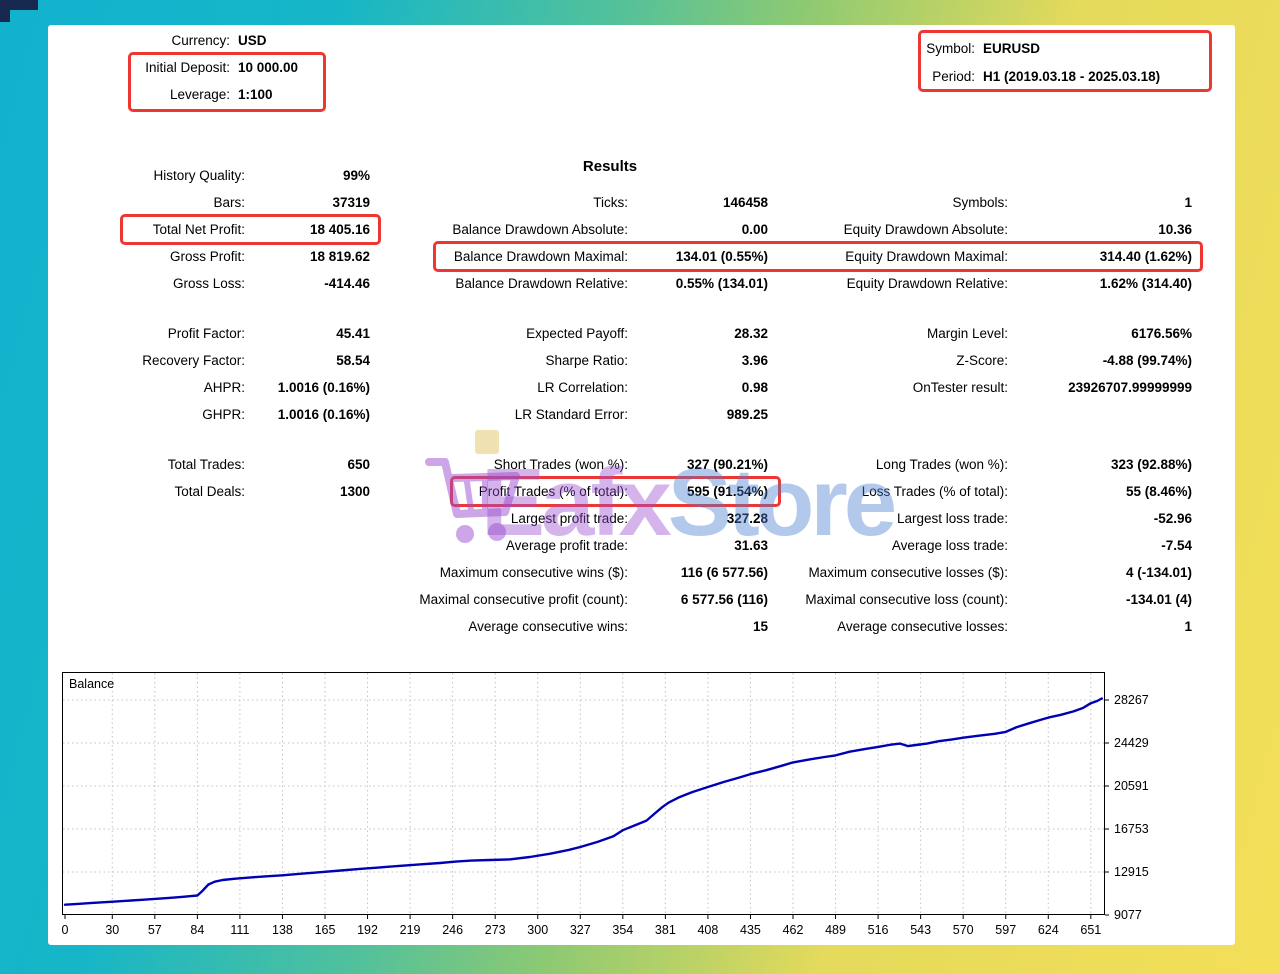 Image resolution: width=1280 pixels, height=974 pixels. I want to click on stat-label: Long Trades (won %):, so click(941, 464).